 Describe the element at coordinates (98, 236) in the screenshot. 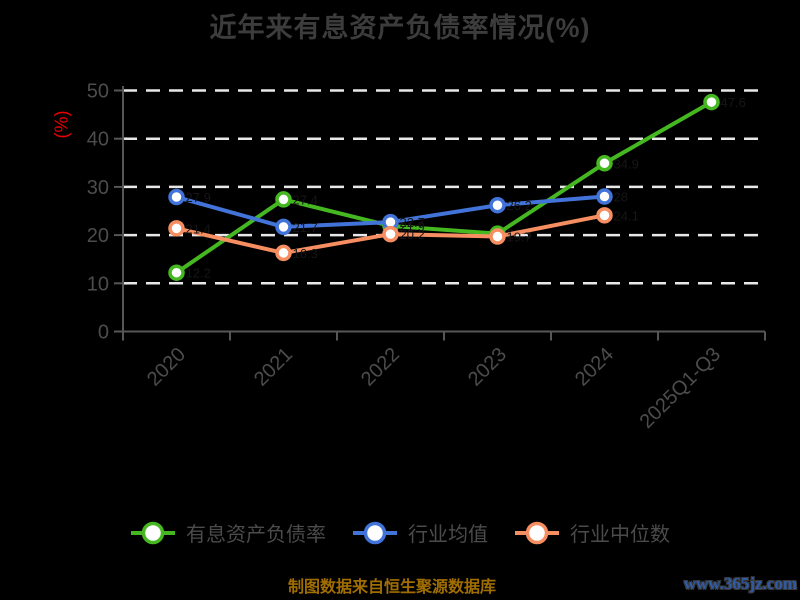

I see `y-tick-label: 20` at that location.